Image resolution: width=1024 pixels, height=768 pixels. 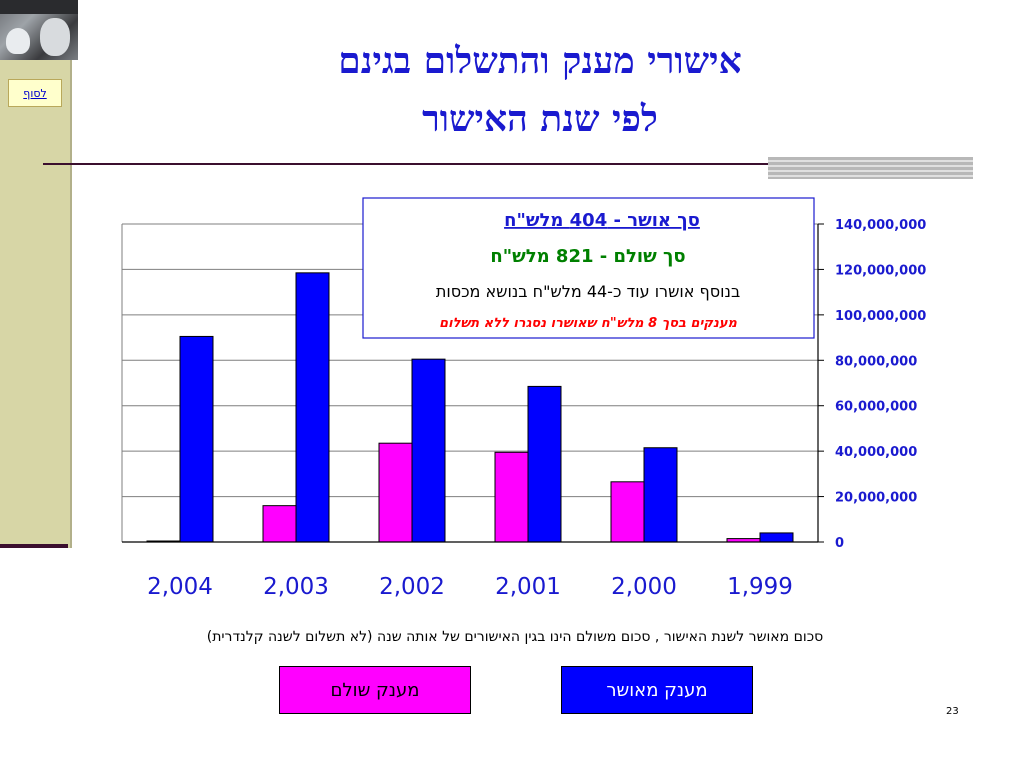 What do you see at coordinates (39, 30) in the screenshot?
I see `thumbnail-photo` at bounding box center [39, 30].